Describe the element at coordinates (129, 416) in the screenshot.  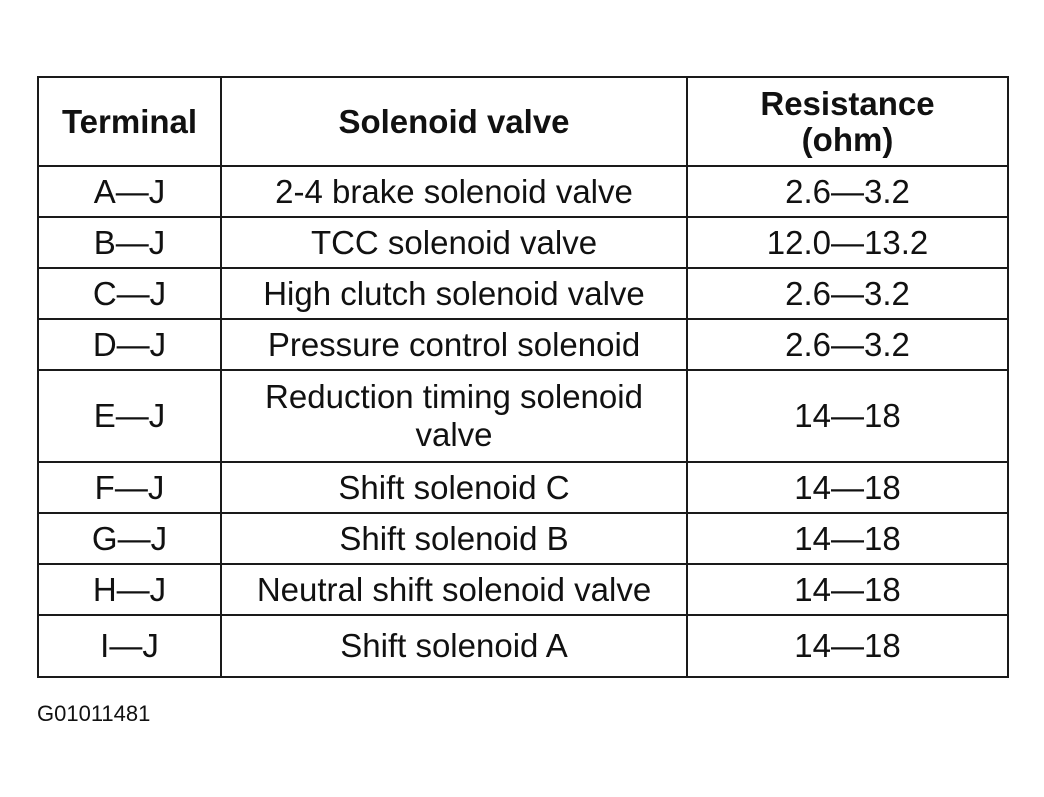
I see `cell-terminal: E—J` at that location.